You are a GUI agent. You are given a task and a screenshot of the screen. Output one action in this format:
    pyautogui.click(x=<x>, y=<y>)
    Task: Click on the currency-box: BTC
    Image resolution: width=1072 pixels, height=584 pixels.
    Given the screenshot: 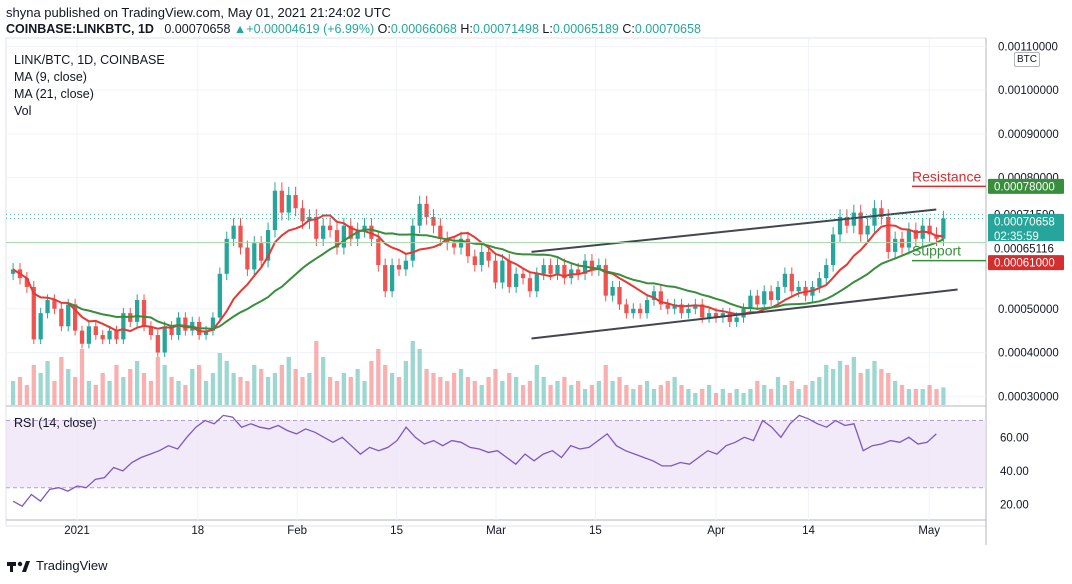 What is the action you would take?
    pyautogui.click(x=1027, y=59)
    